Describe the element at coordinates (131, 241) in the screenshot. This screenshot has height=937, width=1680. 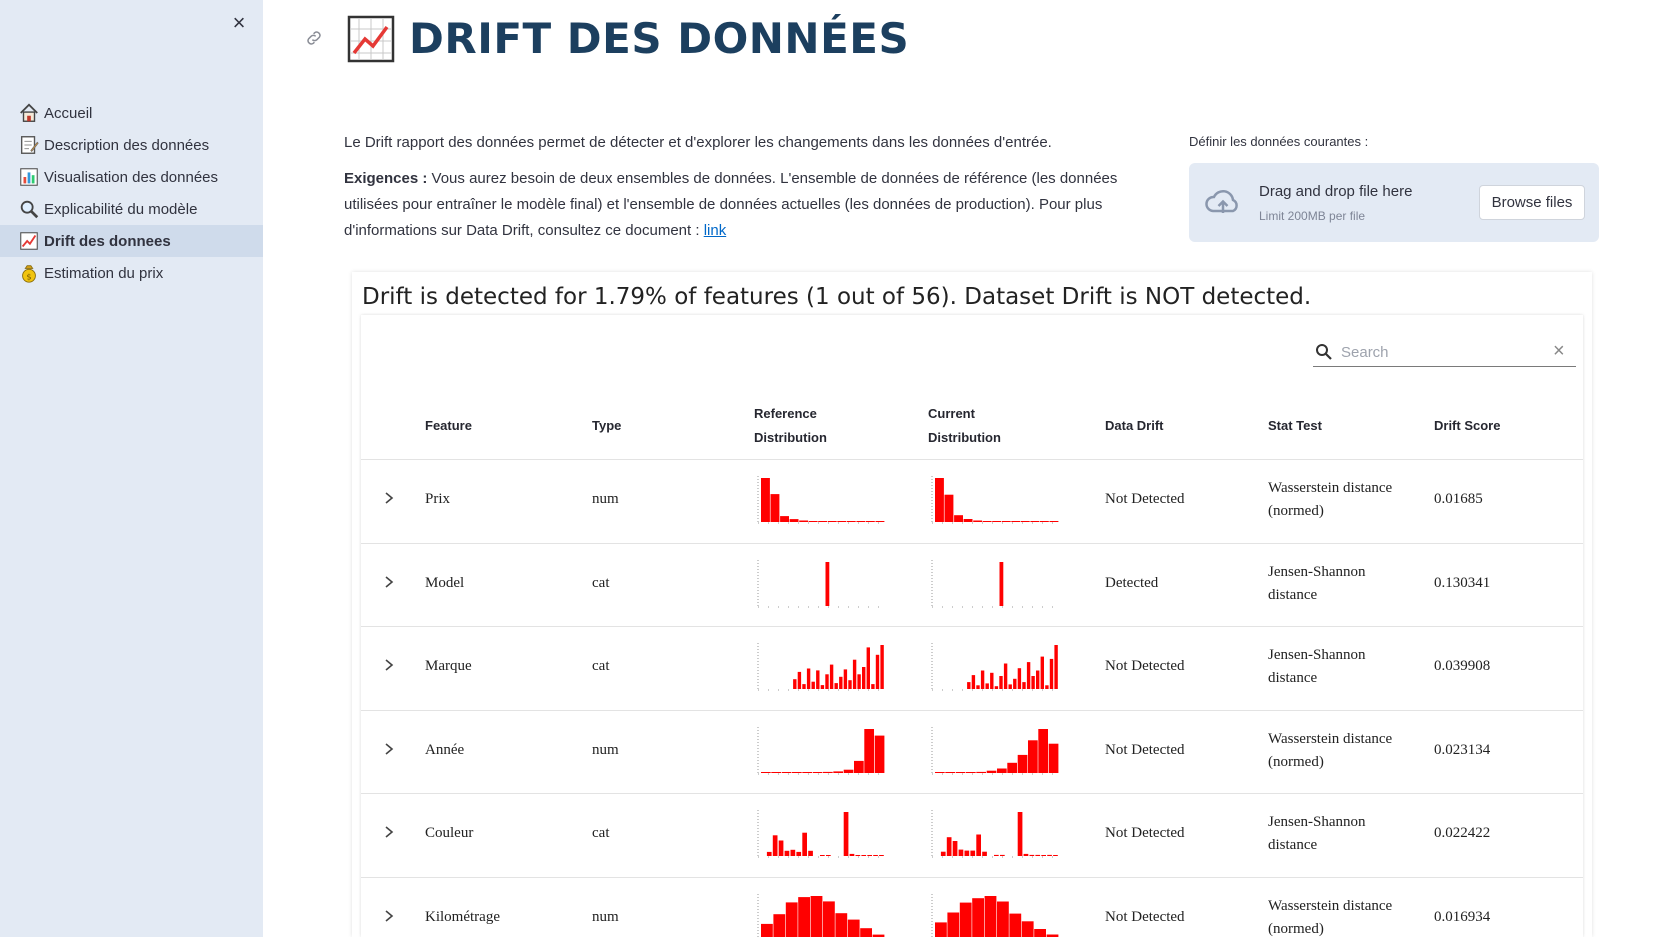
I see `sidebar-item-drift: Drift des donnees` at that location.